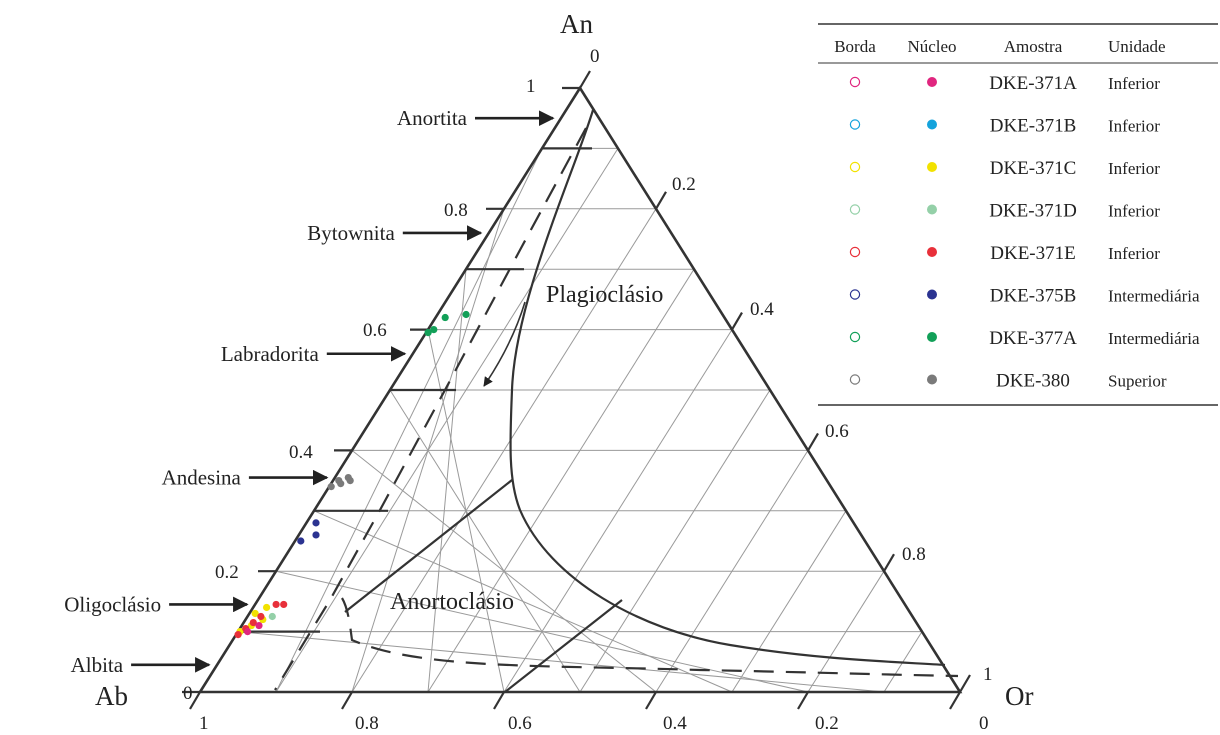 This screenshot has width=1220, height=735. What do you see at coordinates (762, 309) in the screenshot?
I see `right-tick-label: 0.4` at bounding box center [762, 309].